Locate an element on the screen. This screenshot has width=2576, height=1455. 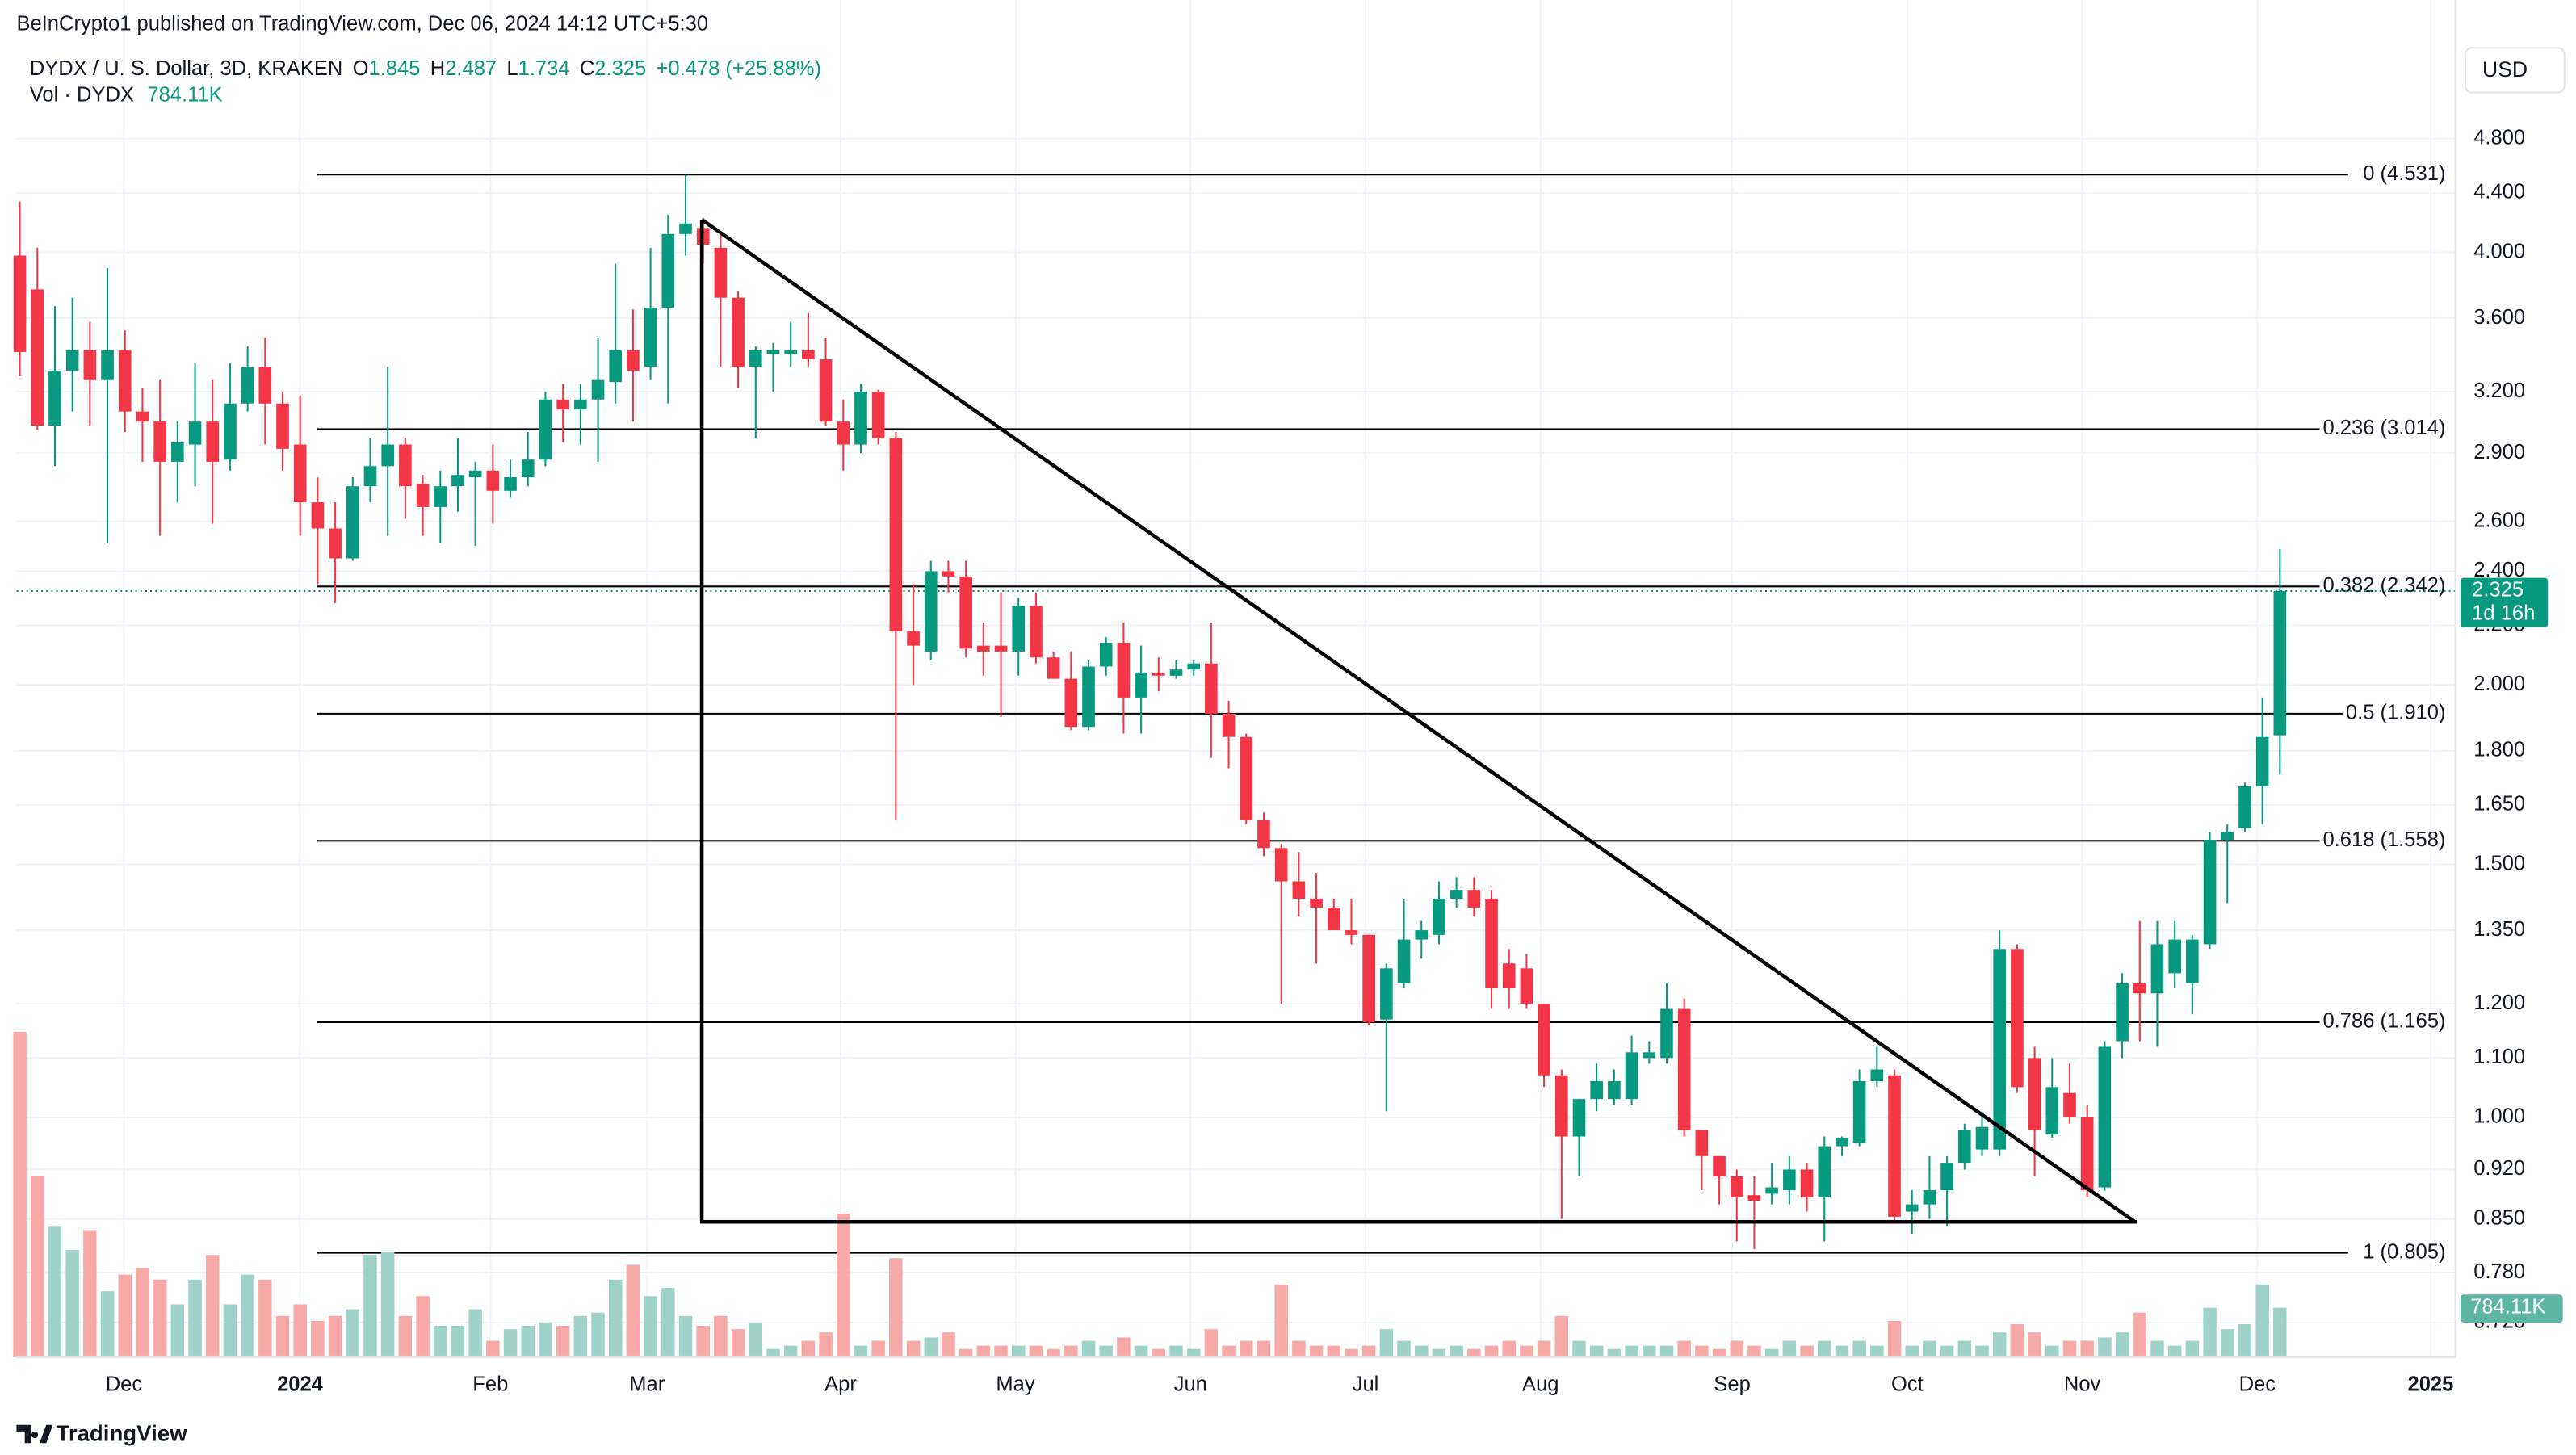
fib-label: 0.786 (1.165) is located at coordinates (2383, 1022).